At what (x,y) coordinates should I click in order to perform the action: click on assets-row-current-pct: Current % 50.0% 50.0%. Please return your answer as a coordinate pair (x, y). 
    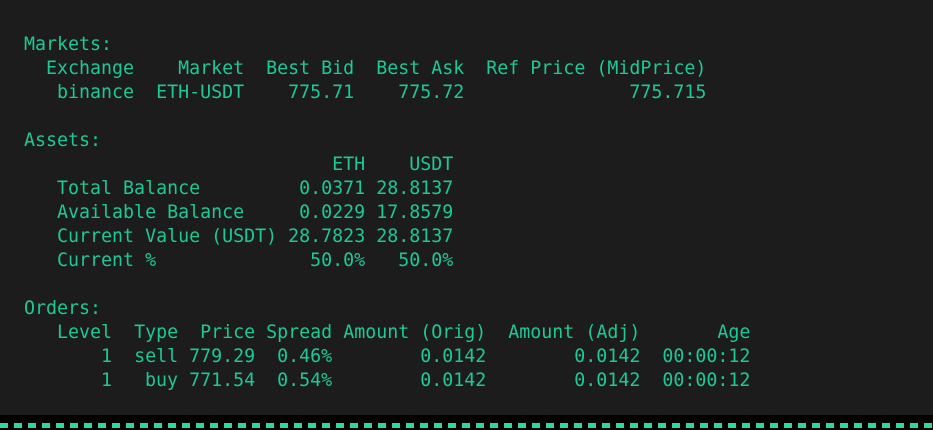
    Looking at the image, I should click on (467, 261).